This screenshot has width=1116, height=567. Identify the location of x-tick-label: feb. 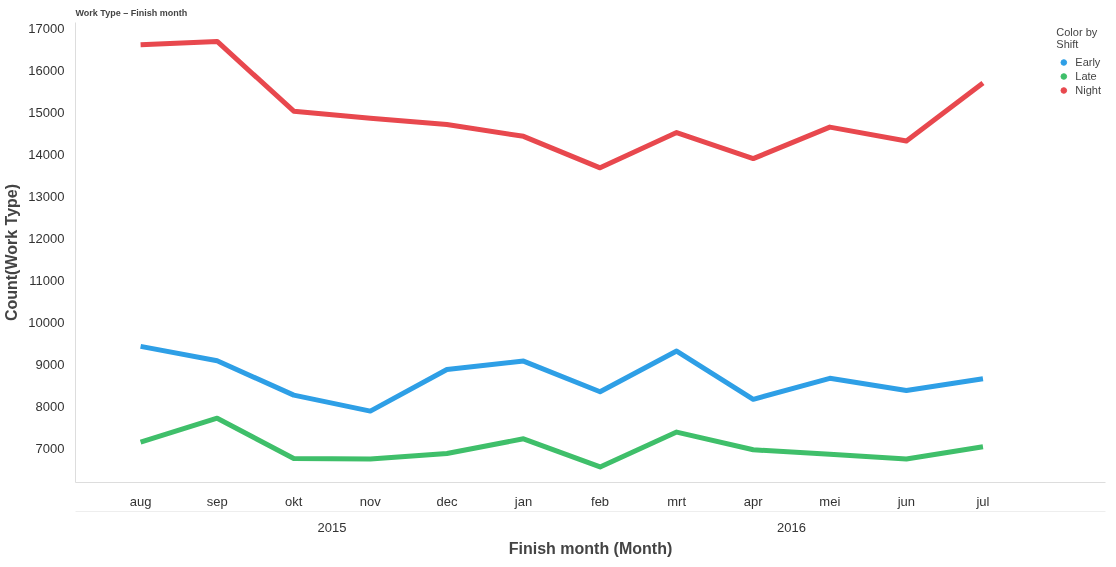
(600, 501).